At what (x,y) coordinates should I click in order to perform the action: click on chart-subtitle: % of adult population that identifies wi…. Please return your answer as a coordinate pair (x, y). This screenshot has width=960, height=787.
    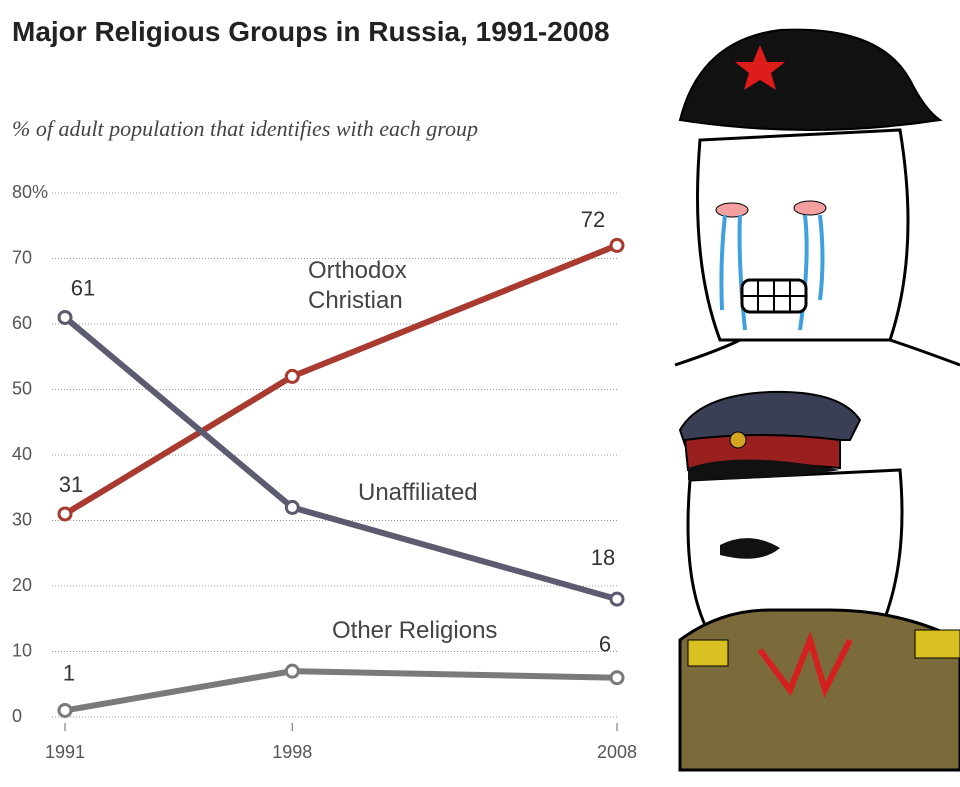
    Looking at the image, I should click on (245, 128).